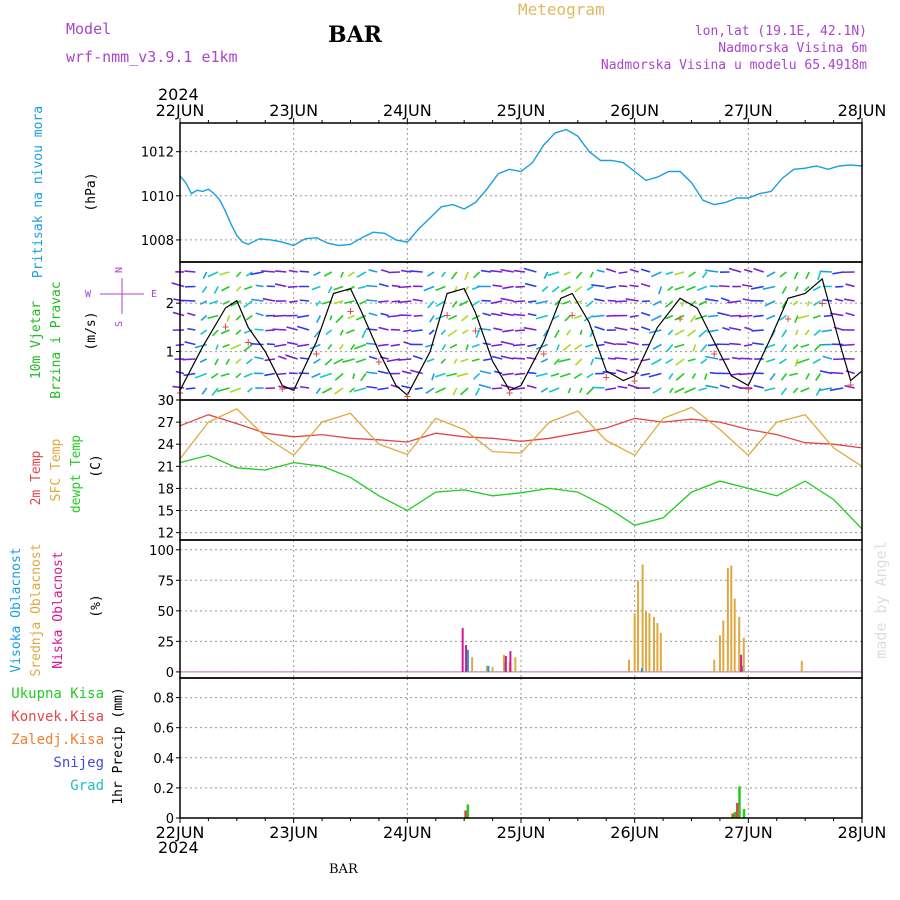 This screenshot has height=900, width=900. What do you see at coordinates (881, 599) in the screenshot?
I see `credit-watermark: made by Angel` at bounding box center [881, 599].